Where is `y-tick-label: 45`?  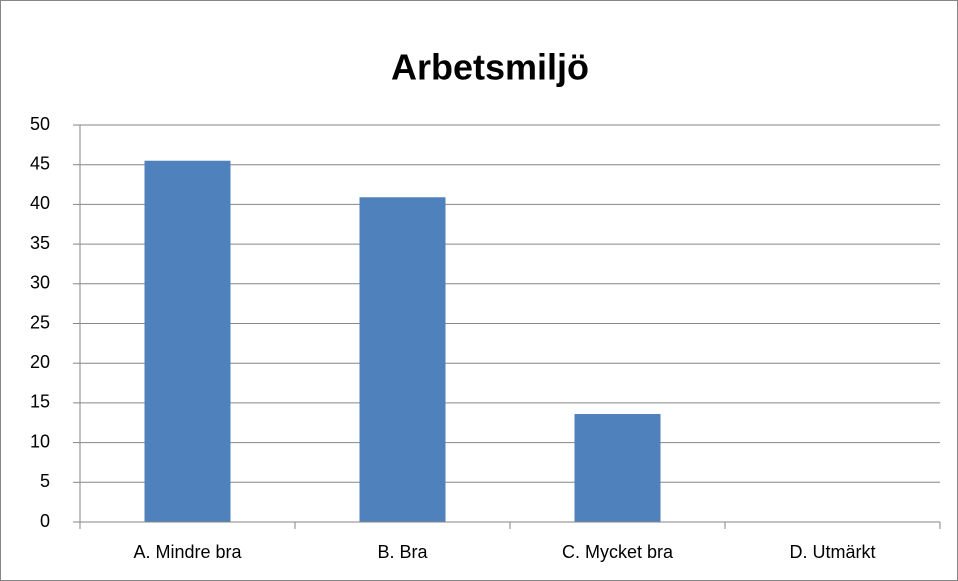
y-tick-label: 45 is located at coordinates (40, 163).